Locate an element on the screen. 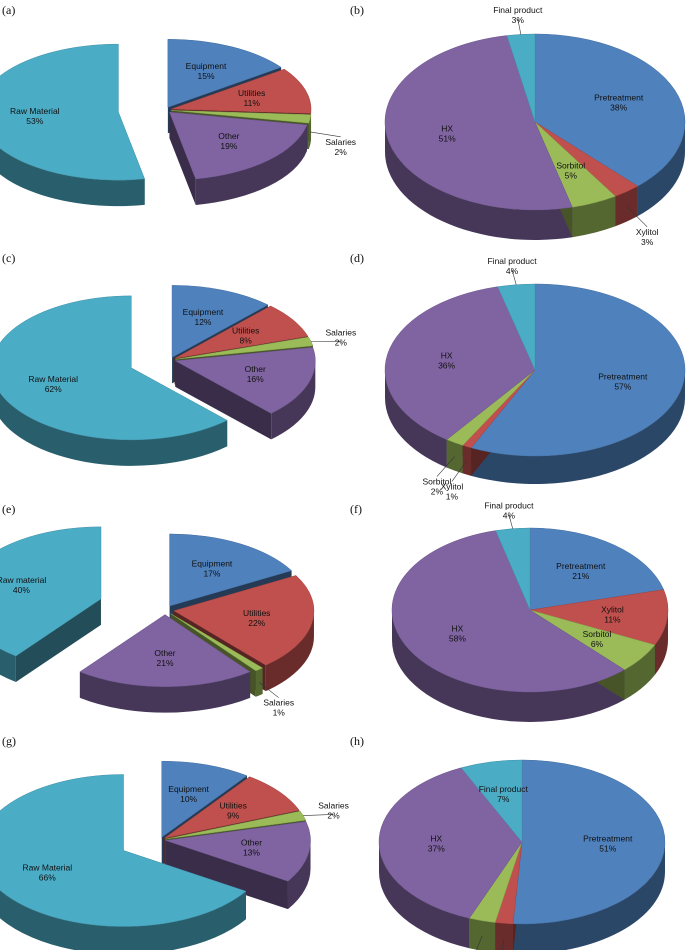 The width and height of the screenshot is (686, 950). panel-letter: (c) is located at coordinates (8, 258).